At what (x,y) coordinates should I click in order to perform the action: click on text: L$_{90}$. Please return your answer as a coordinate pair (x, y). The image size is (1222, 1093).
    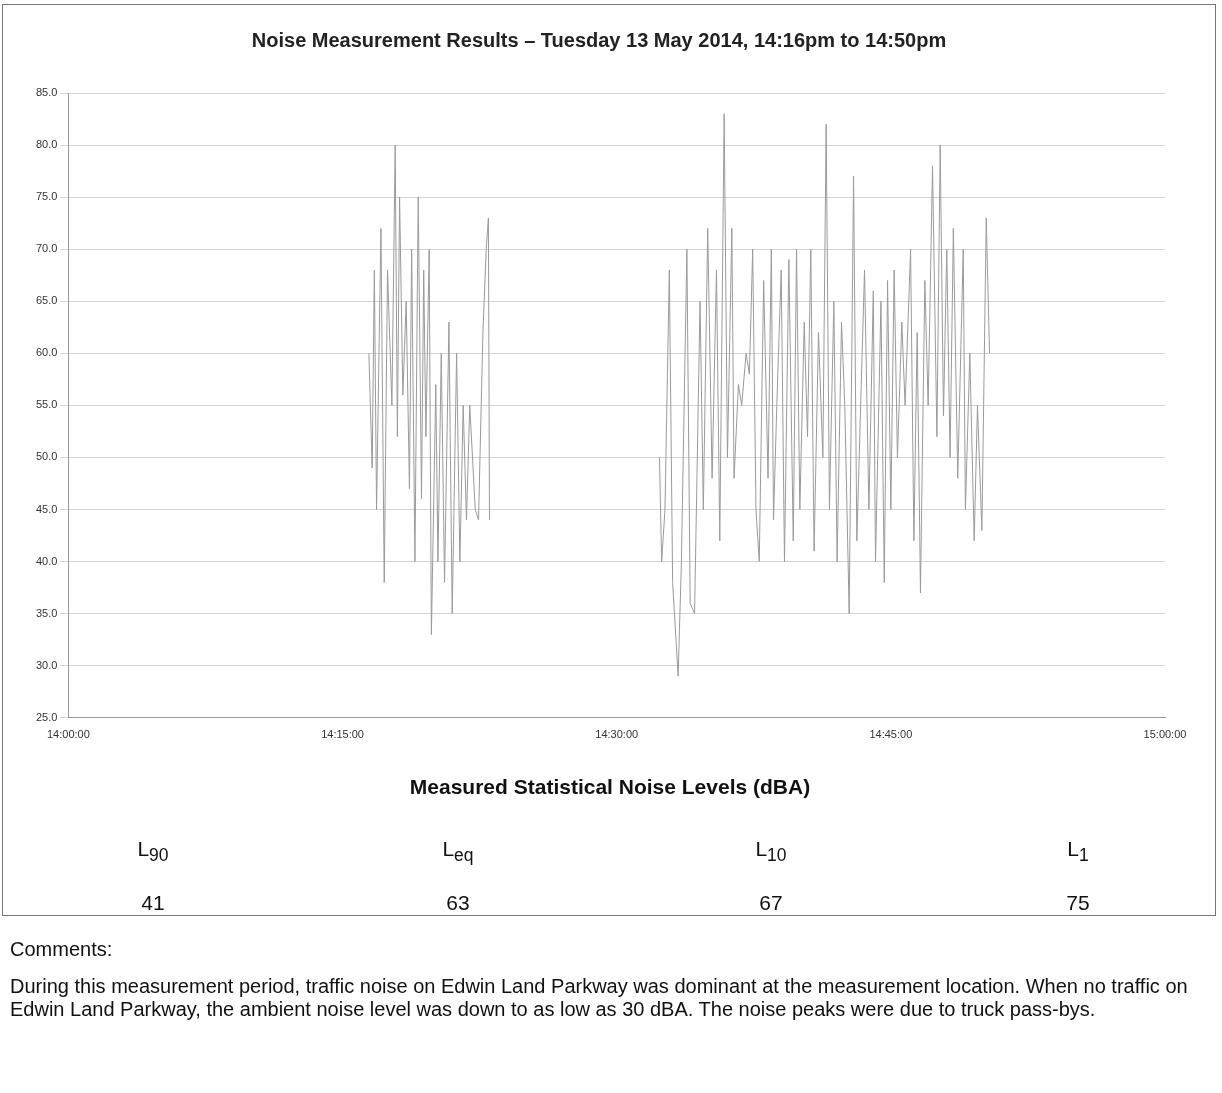
    Looking at the image, I should click on (153, 852).